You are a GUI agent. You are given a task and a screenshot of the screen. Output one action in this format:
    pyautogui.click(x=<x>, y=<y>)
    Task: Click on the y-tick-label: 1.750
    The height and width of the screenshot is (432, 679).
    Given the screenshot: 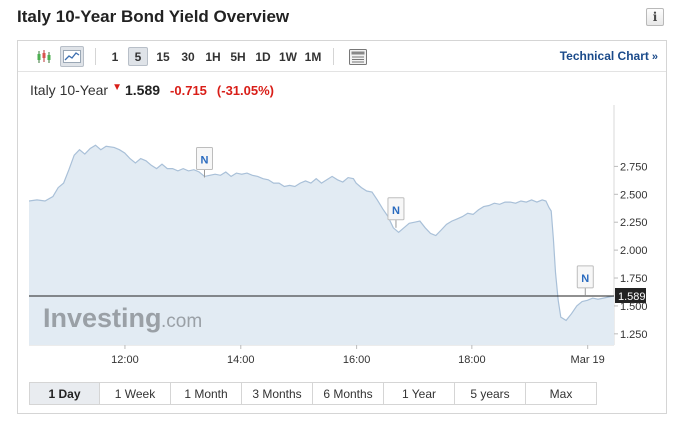 What is the action you would take?
    pyautogui.click(x=634, y=279)
    